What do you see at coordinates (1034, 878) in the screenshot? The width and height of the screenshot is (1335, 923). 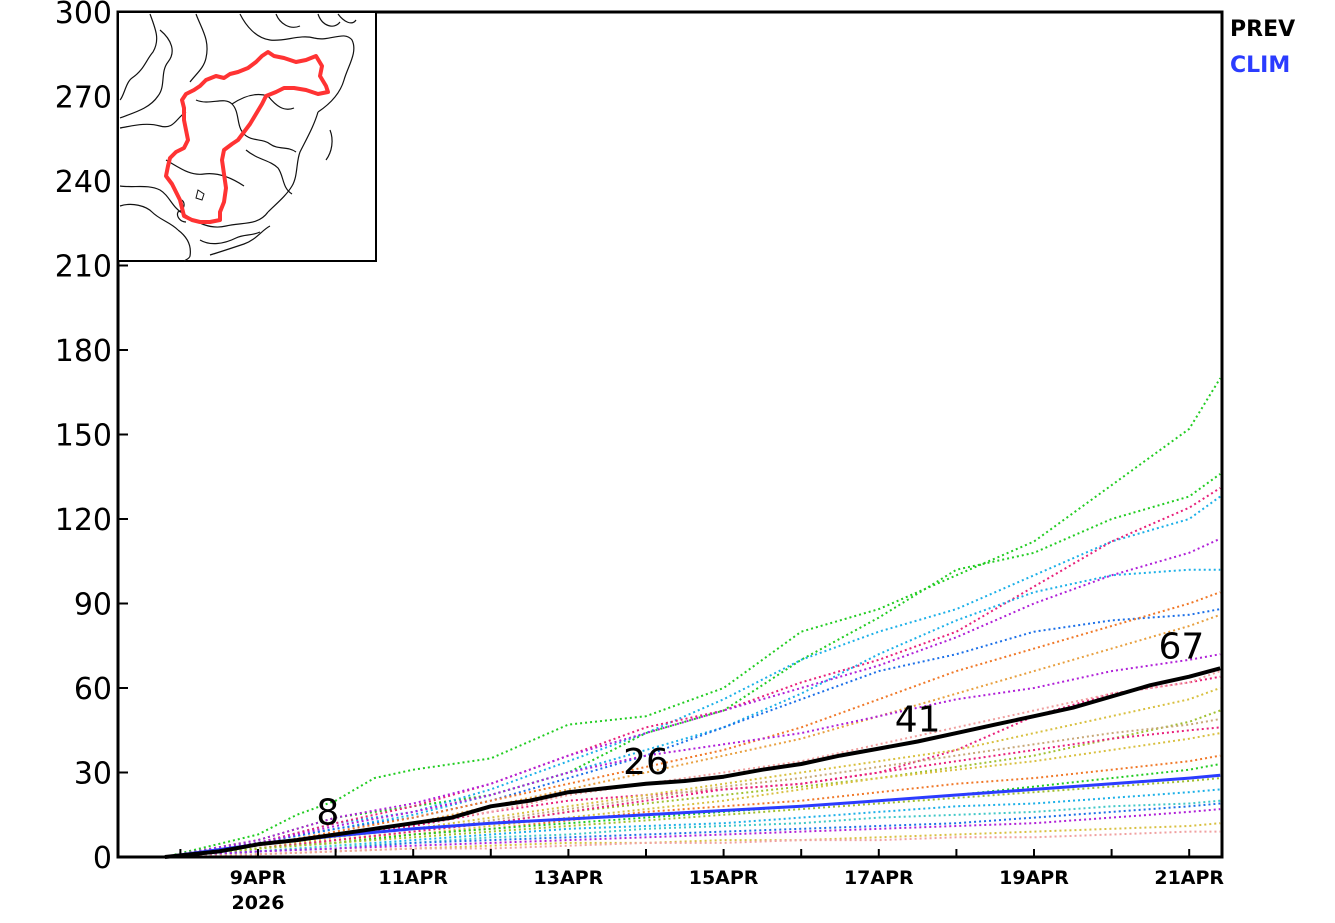 I see `x-tick-label: 19APR` at bounding box center [1034, 878].